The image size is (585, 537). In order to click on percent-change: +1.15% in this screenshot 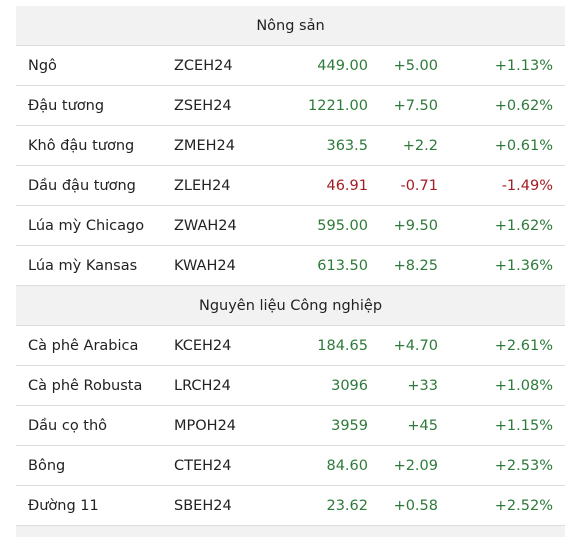, I will do `click(523, 426)`.